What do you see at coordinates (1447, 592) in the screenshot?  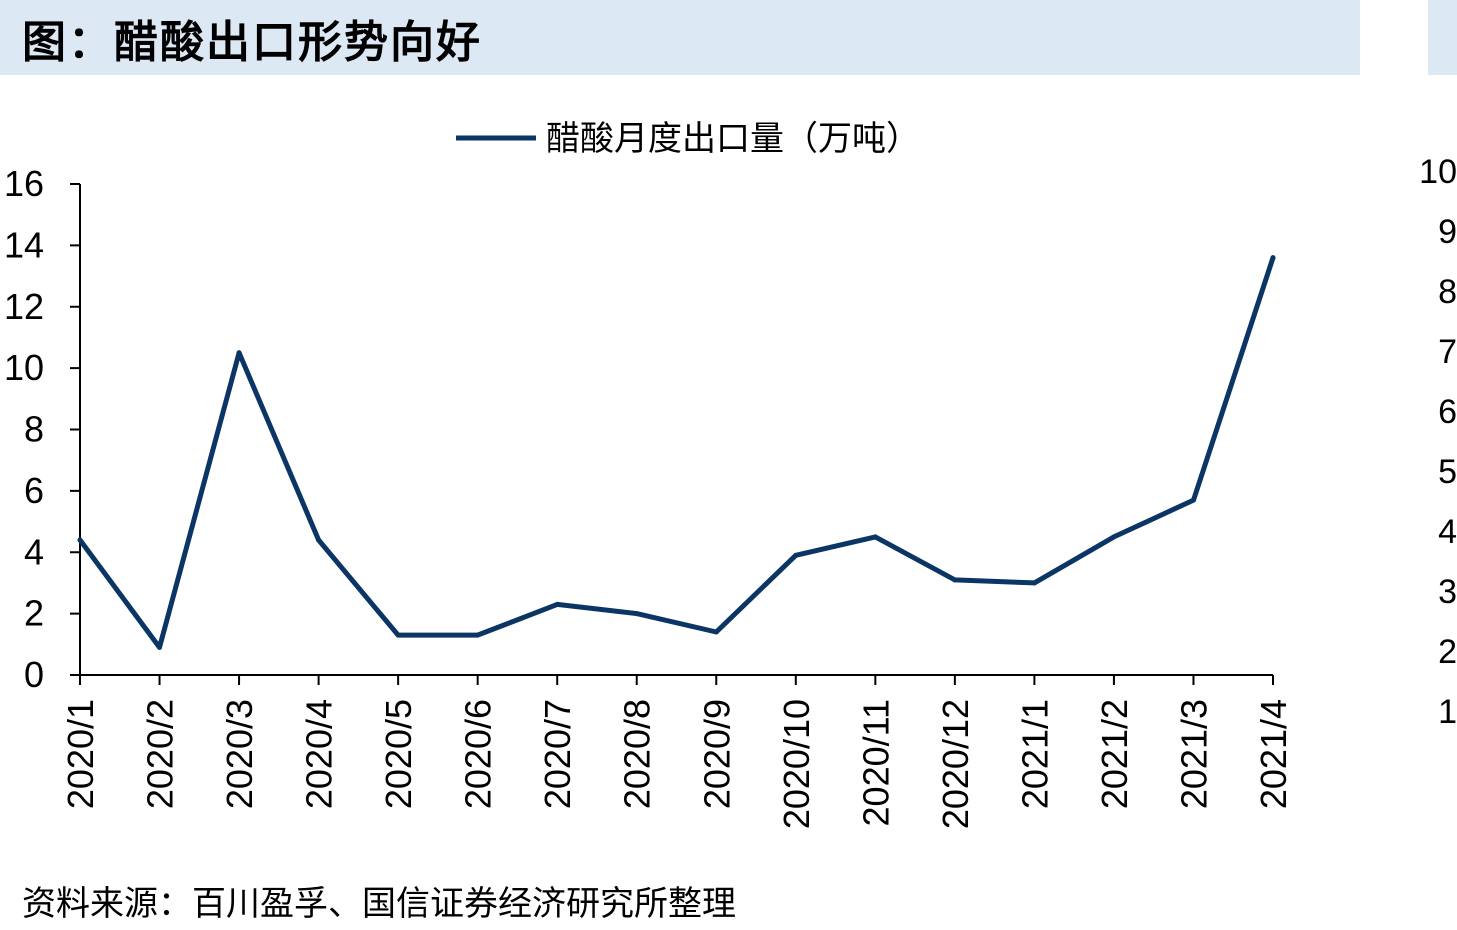 I see `right-axis-tick-label: 3` at bounding box center [1447, 592].